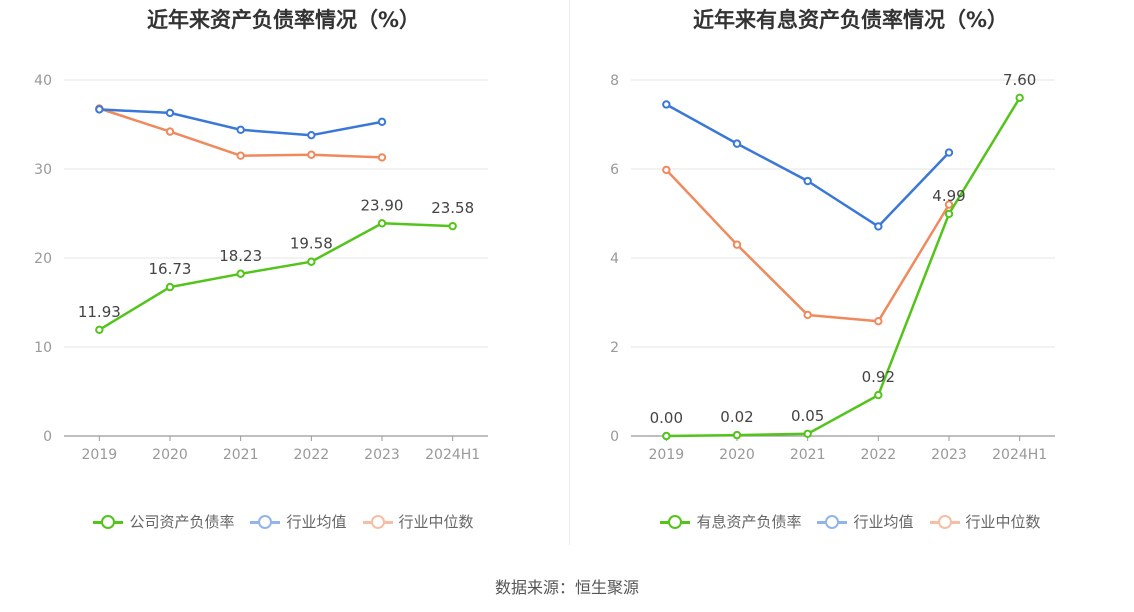 This screenshot has height=612, width=1134. Describe the element at coordinates (566, 587) in the screenshot. I see `data-source-note: 数据来源：恒生聚源` at that location.